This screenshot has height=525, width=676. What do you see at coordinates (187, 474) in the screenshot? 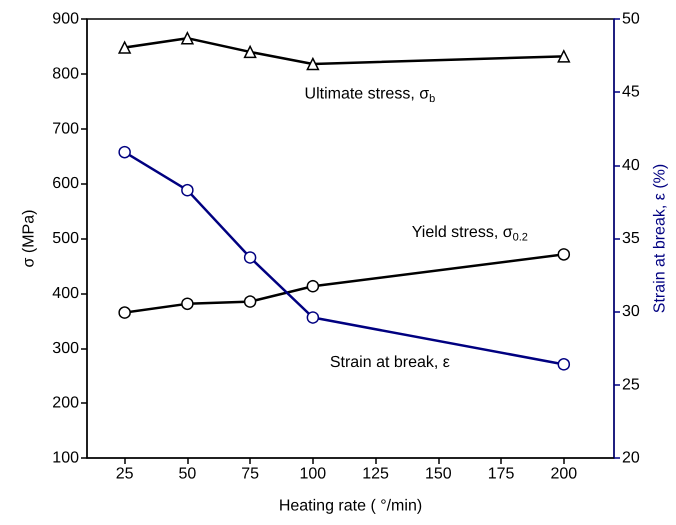
I see `x-tick-label: 50` at bounding box center [187, 474].